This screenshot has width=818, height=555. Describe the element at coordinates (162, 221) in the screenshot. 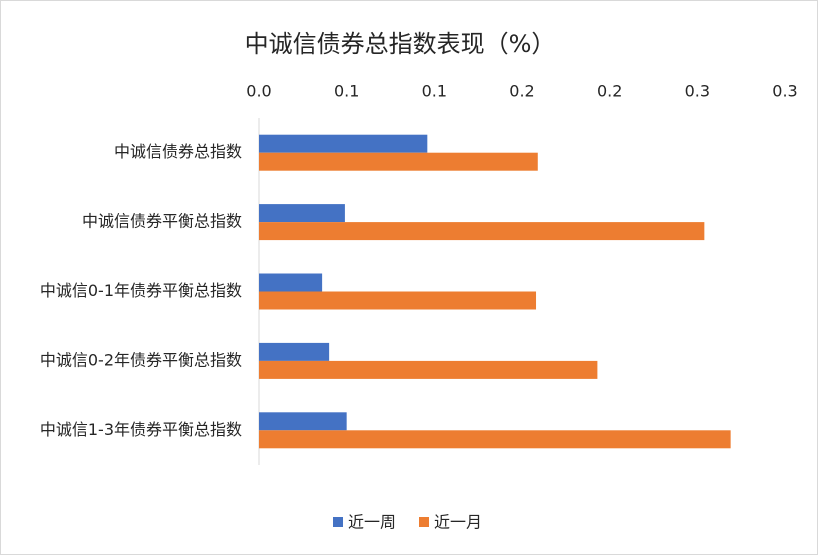

I see `y-tick-label: 中诚信债券平衡总指数` at that location.